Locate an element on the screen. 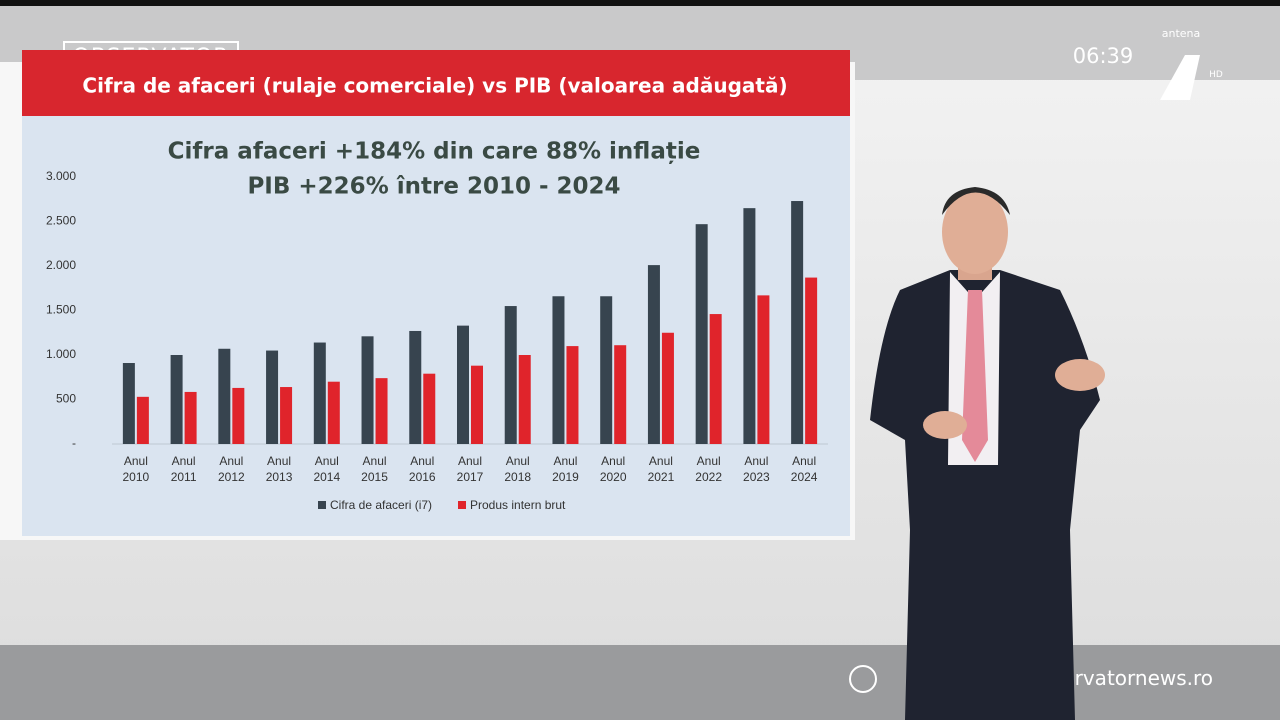 The width and height of the screenshot is (1280, 720). legend-label: Produs intern brut is located at coordinates (518, 505).